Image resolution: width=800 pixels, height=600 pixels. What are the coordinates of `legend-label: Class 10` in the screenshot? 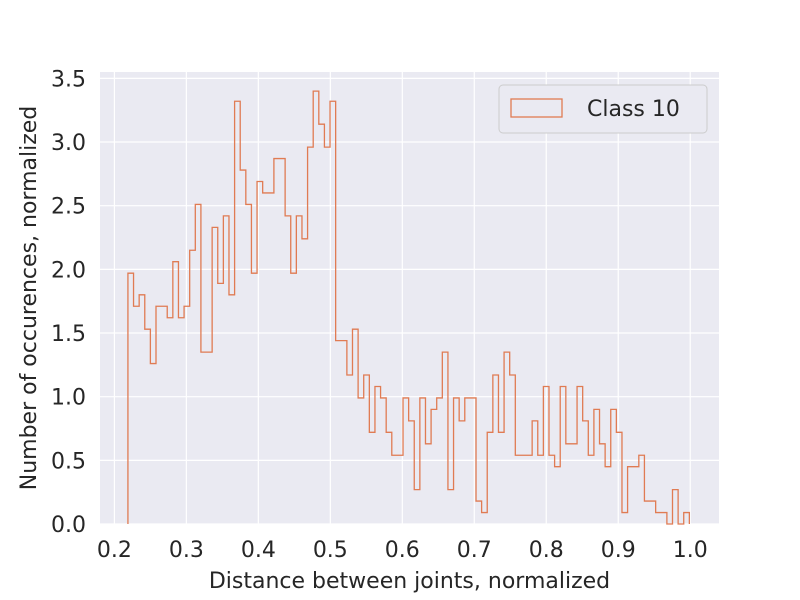 It's located at (633, 109).